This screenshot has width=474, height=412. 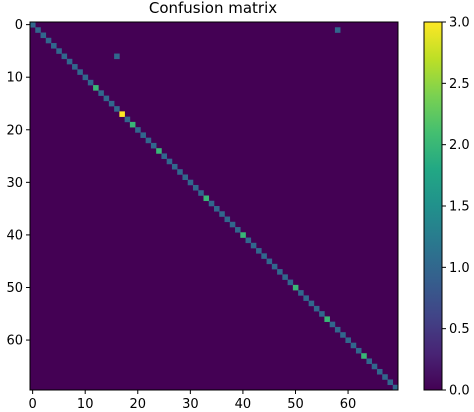 I want to click on x-tick-label: 10, so click(x=85, y=404).